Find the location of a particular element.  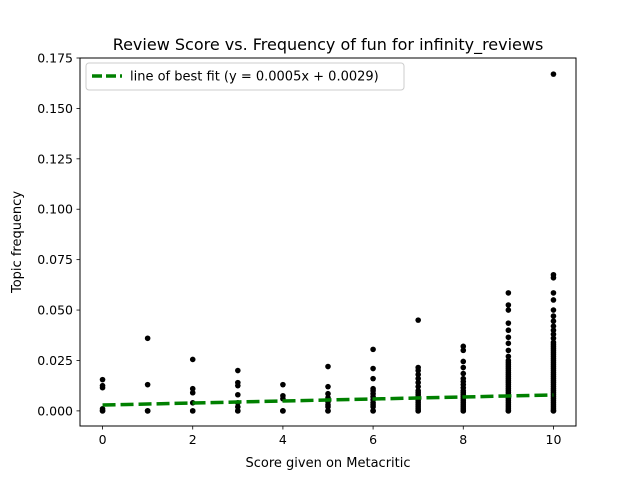

y-tick-label: 0.175 is located at coordinates (55, 58).